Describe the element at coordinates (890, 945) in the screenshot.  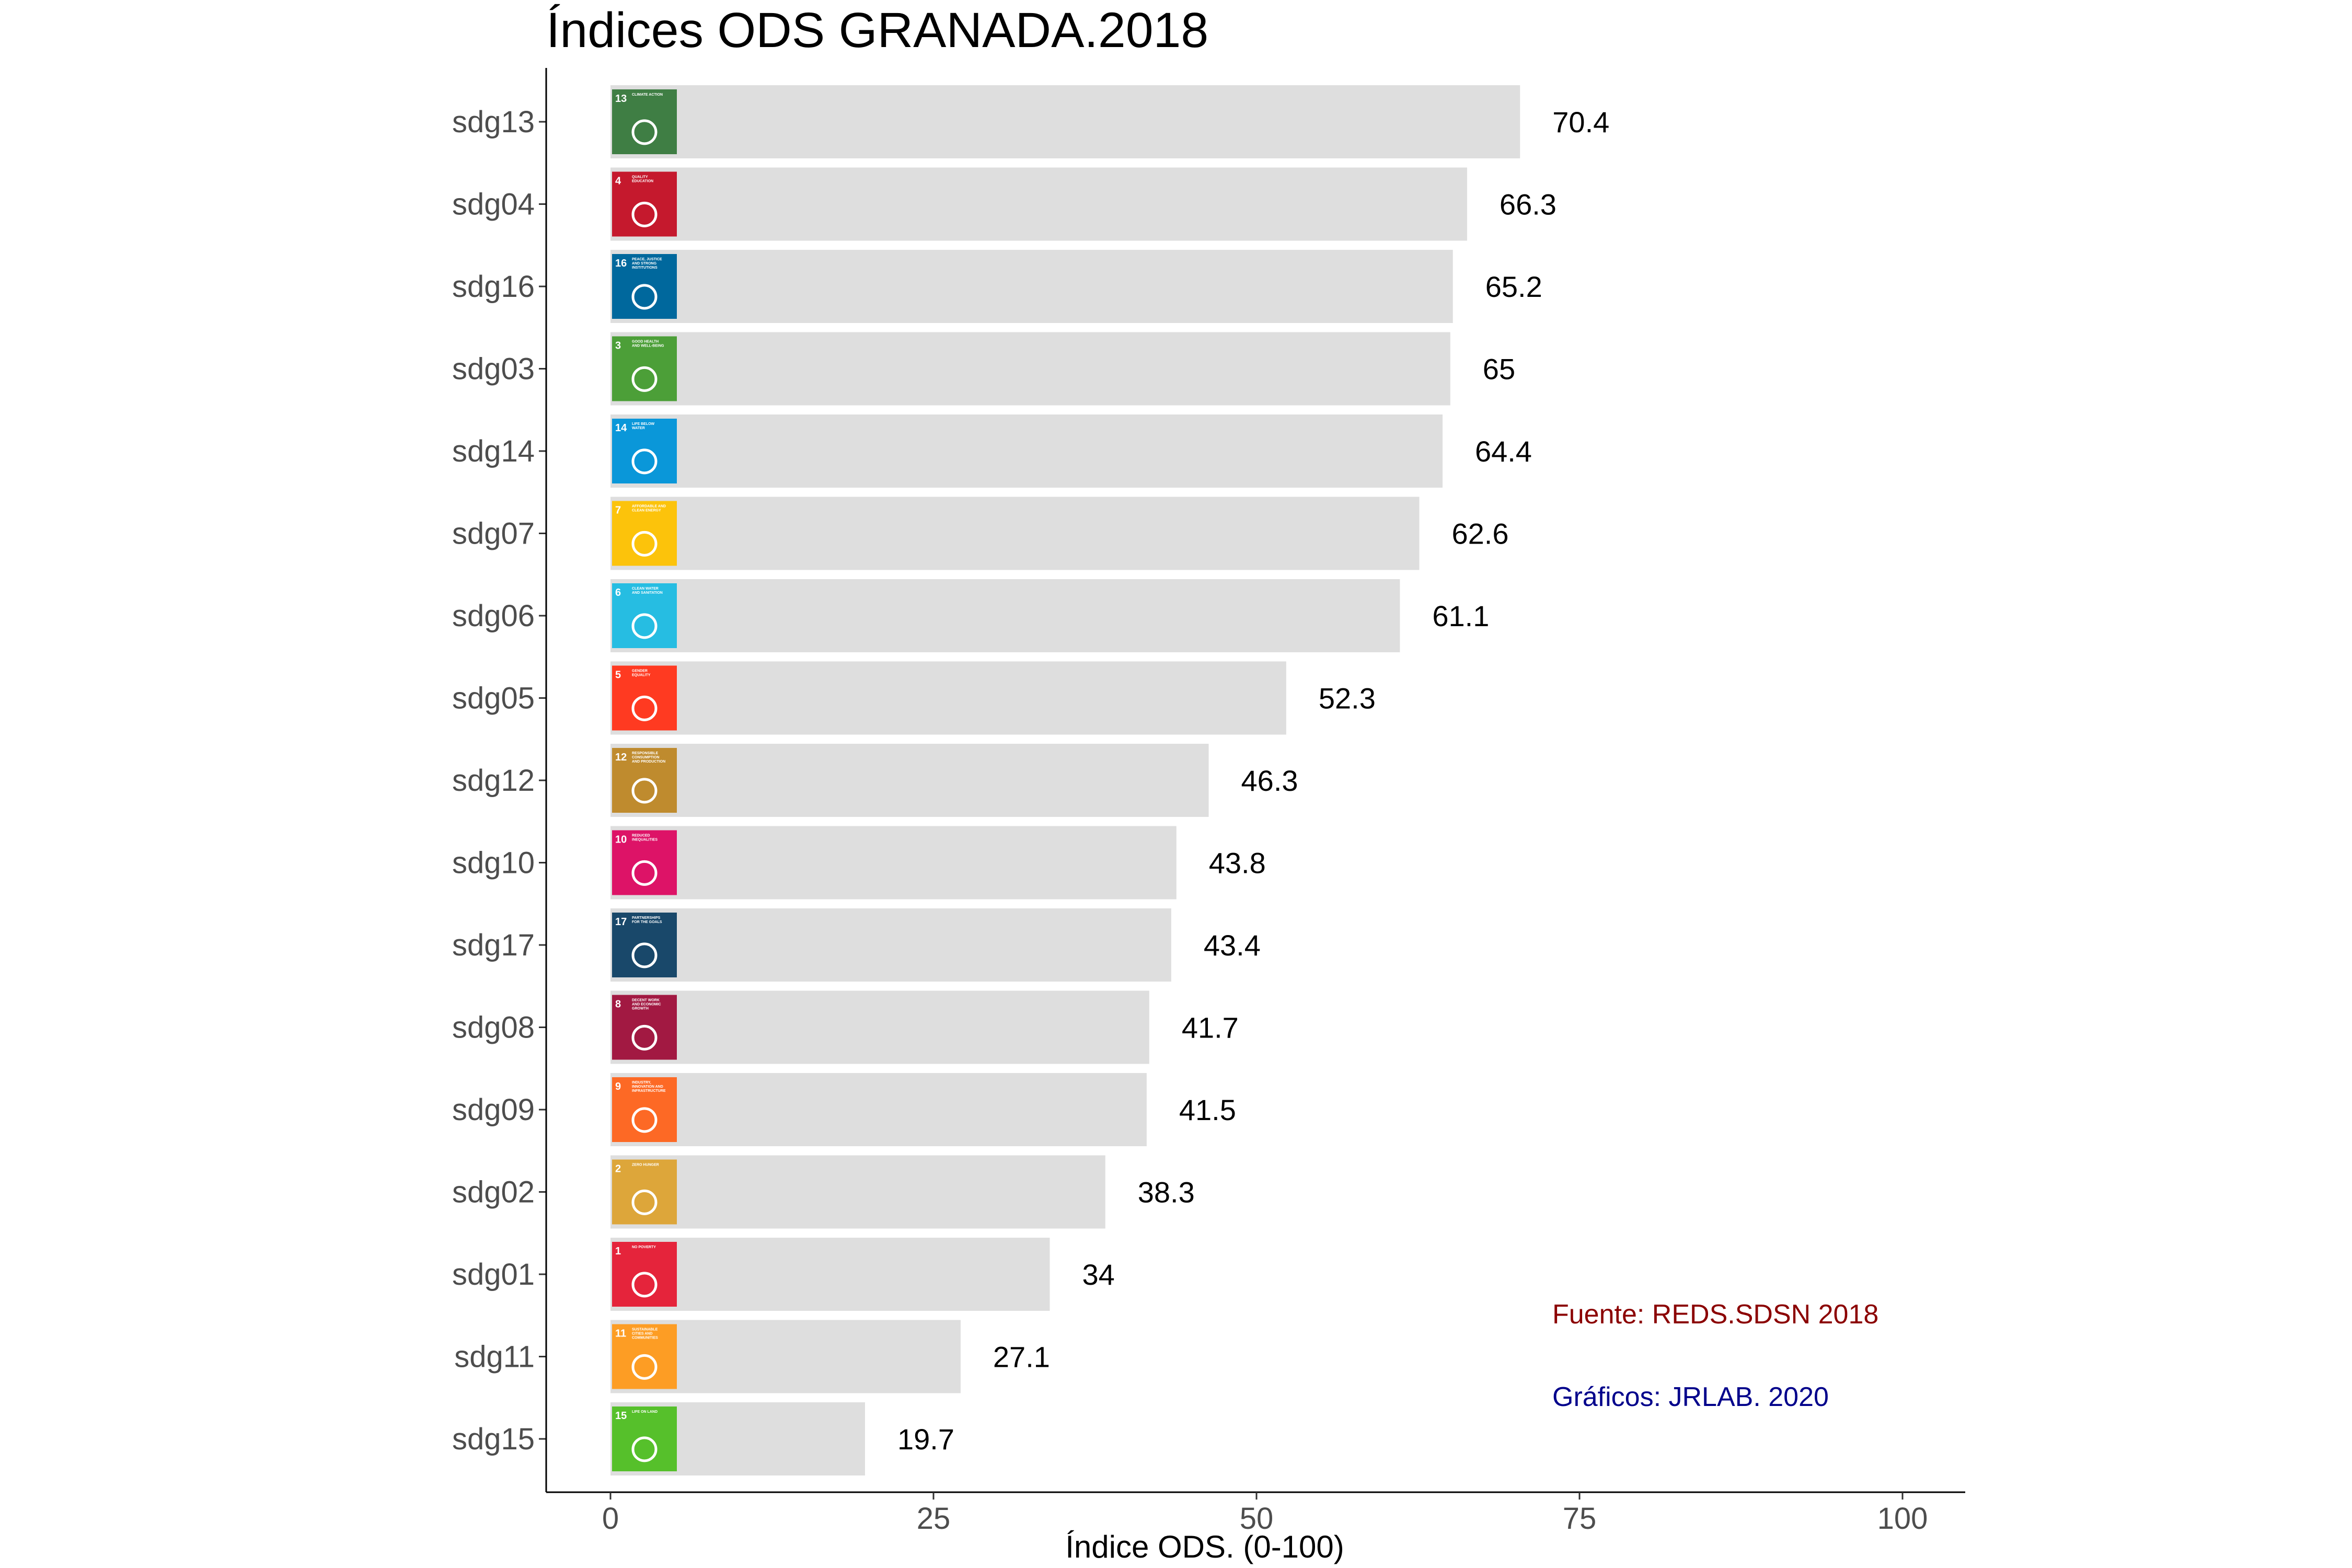
I see `bar-sdg17` at that location.